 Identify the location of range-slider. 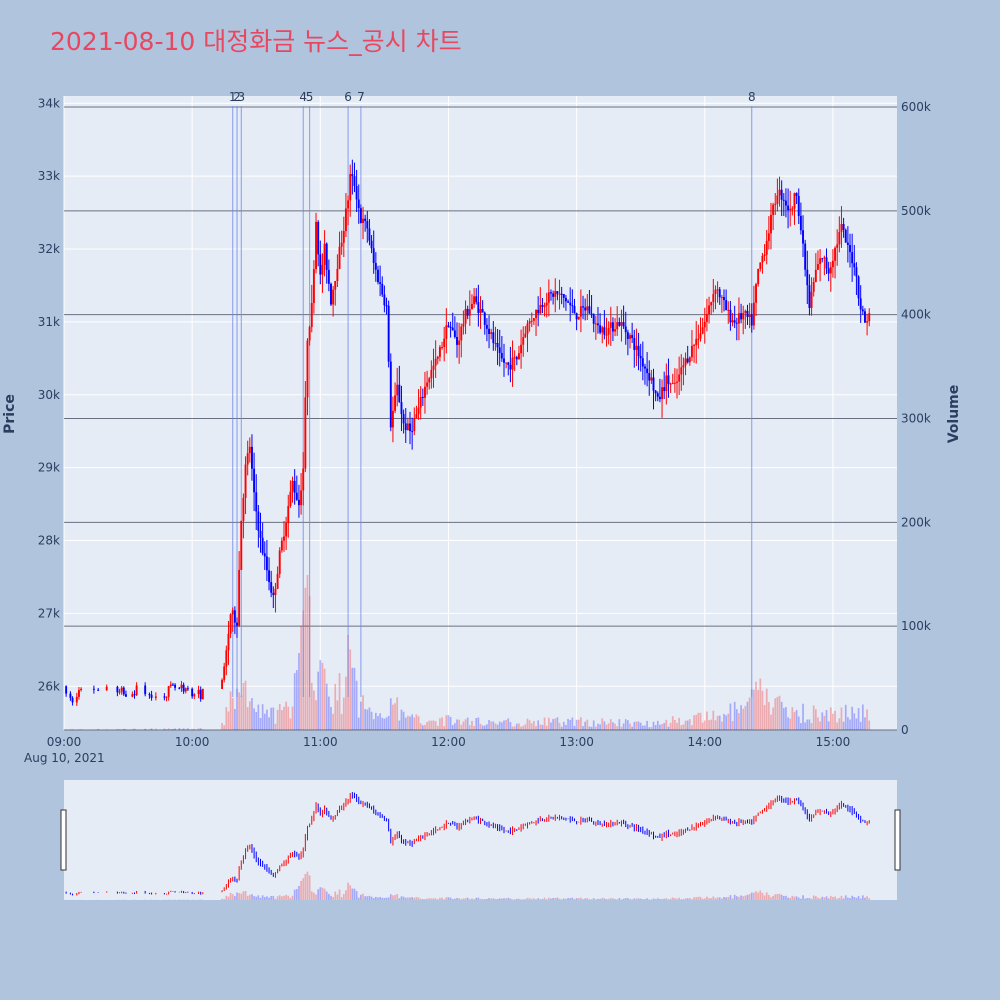
(480, 840).